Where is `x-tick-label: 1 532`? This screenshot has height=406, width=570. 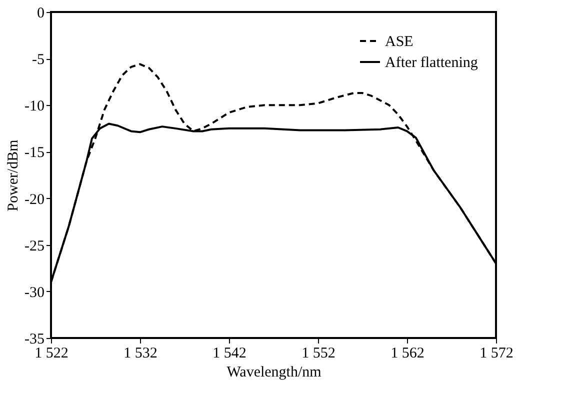
x-tick-label: 1 532 is located at coordinates (141, 354).